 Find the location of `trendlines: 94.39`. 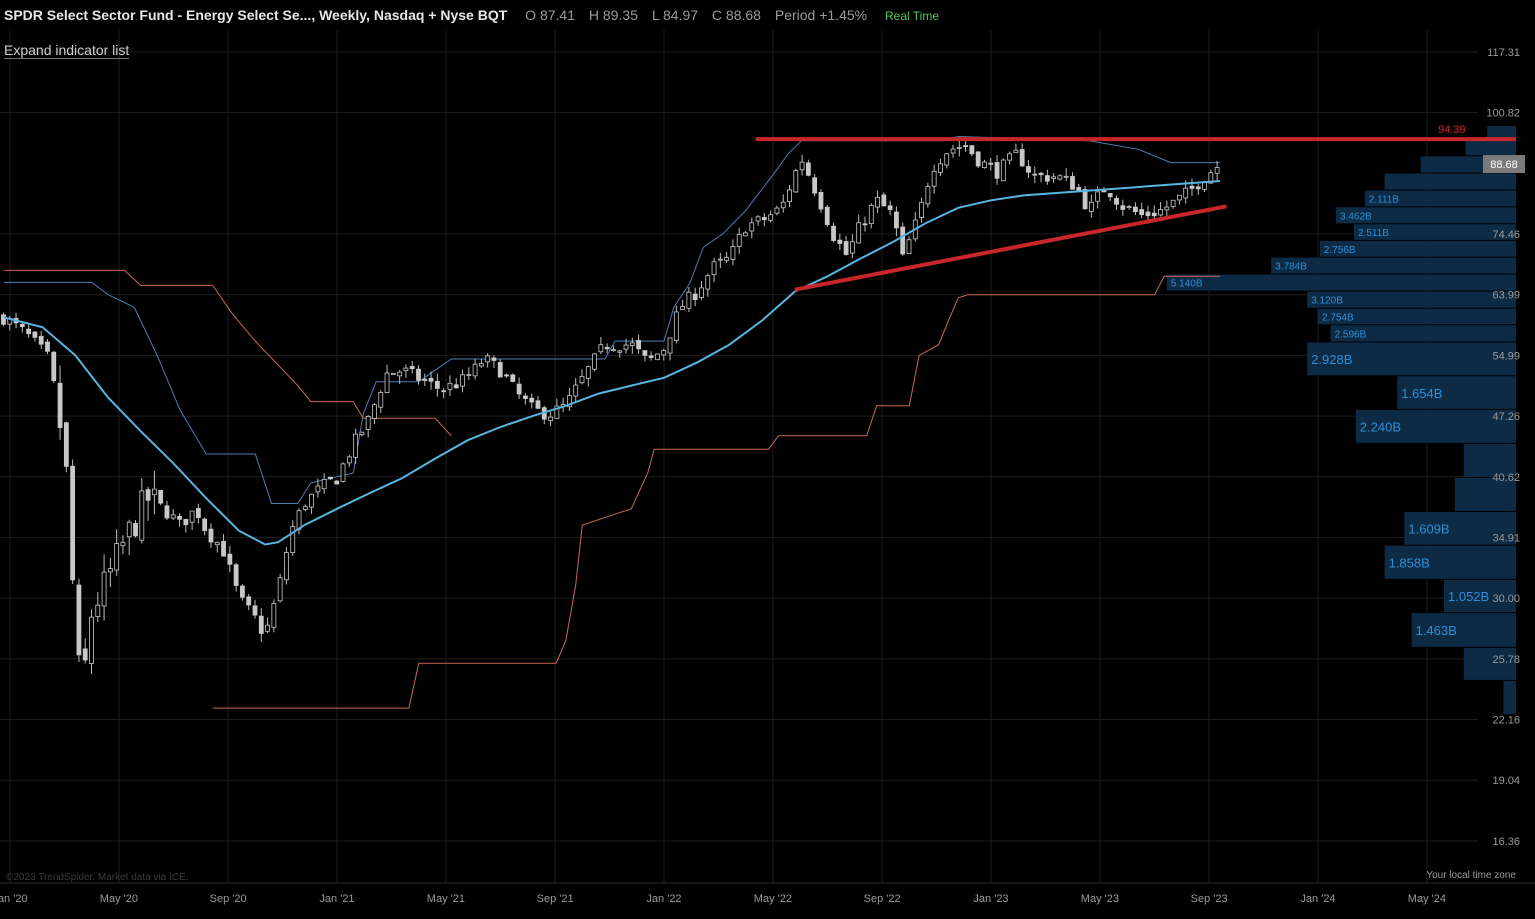

trendlines: 94.39 is located at coordinates (1135, 208).